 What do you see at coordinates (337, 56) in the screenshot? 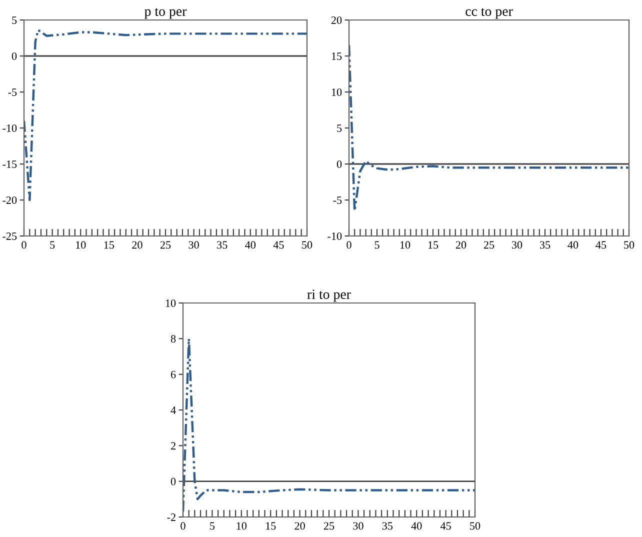
I see `y-tick-label: 15` at bounding box center [337, 56].